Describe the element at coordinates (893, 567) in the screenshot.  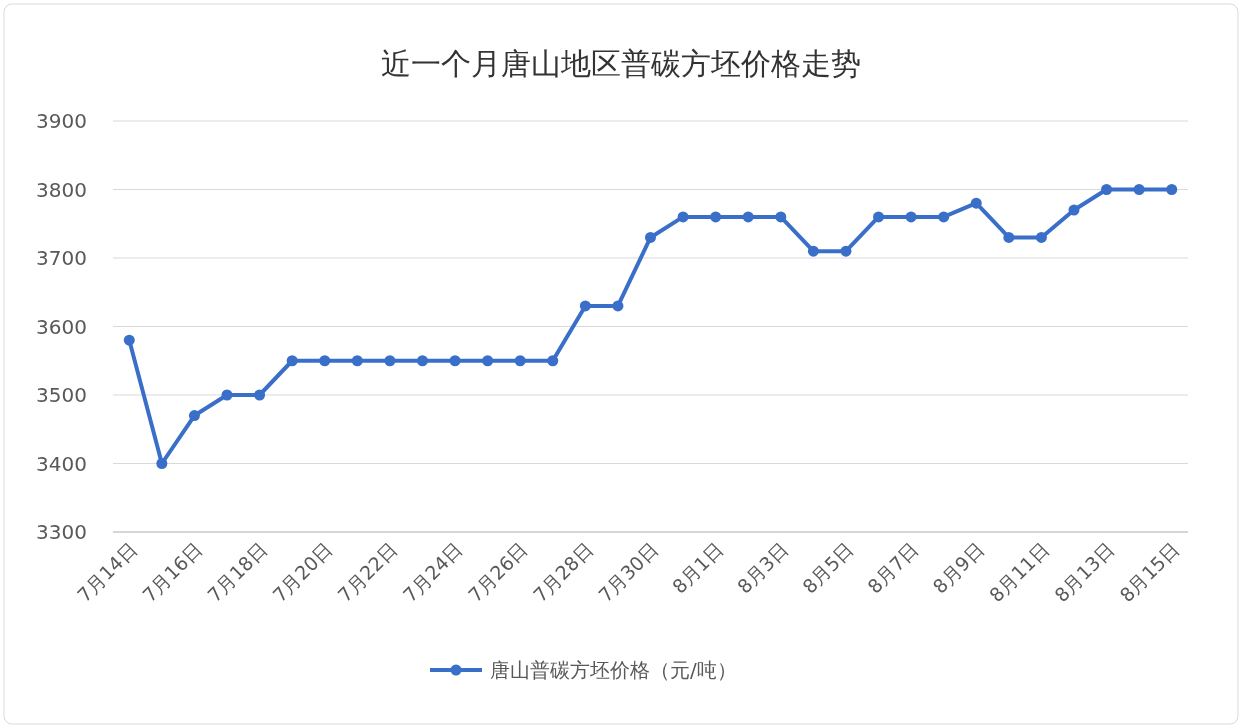
I see `x-tick-label: 8月7日` at that location.